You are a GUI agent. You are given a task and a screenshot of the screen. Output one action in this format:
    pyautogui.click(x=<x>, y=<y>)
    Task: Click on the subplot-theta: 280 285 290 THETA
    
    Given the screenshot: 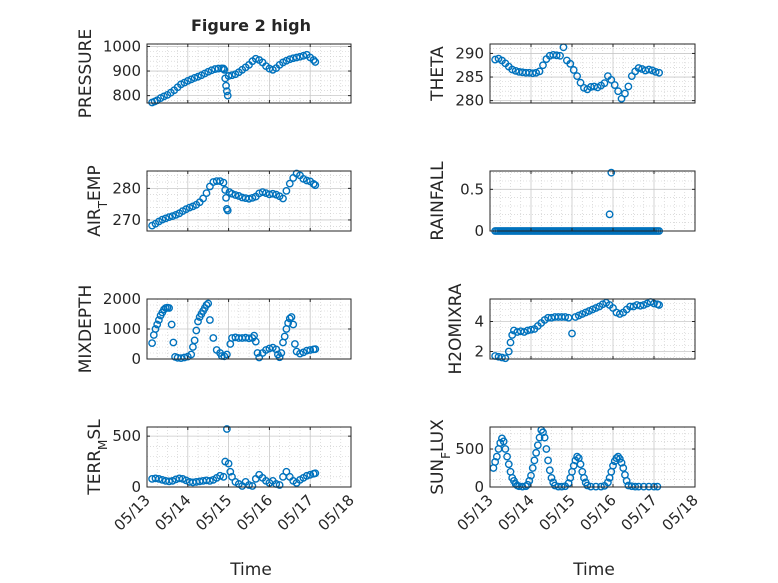 What is the action you would take?
    pyautogui.click(x=562, y=76)
    